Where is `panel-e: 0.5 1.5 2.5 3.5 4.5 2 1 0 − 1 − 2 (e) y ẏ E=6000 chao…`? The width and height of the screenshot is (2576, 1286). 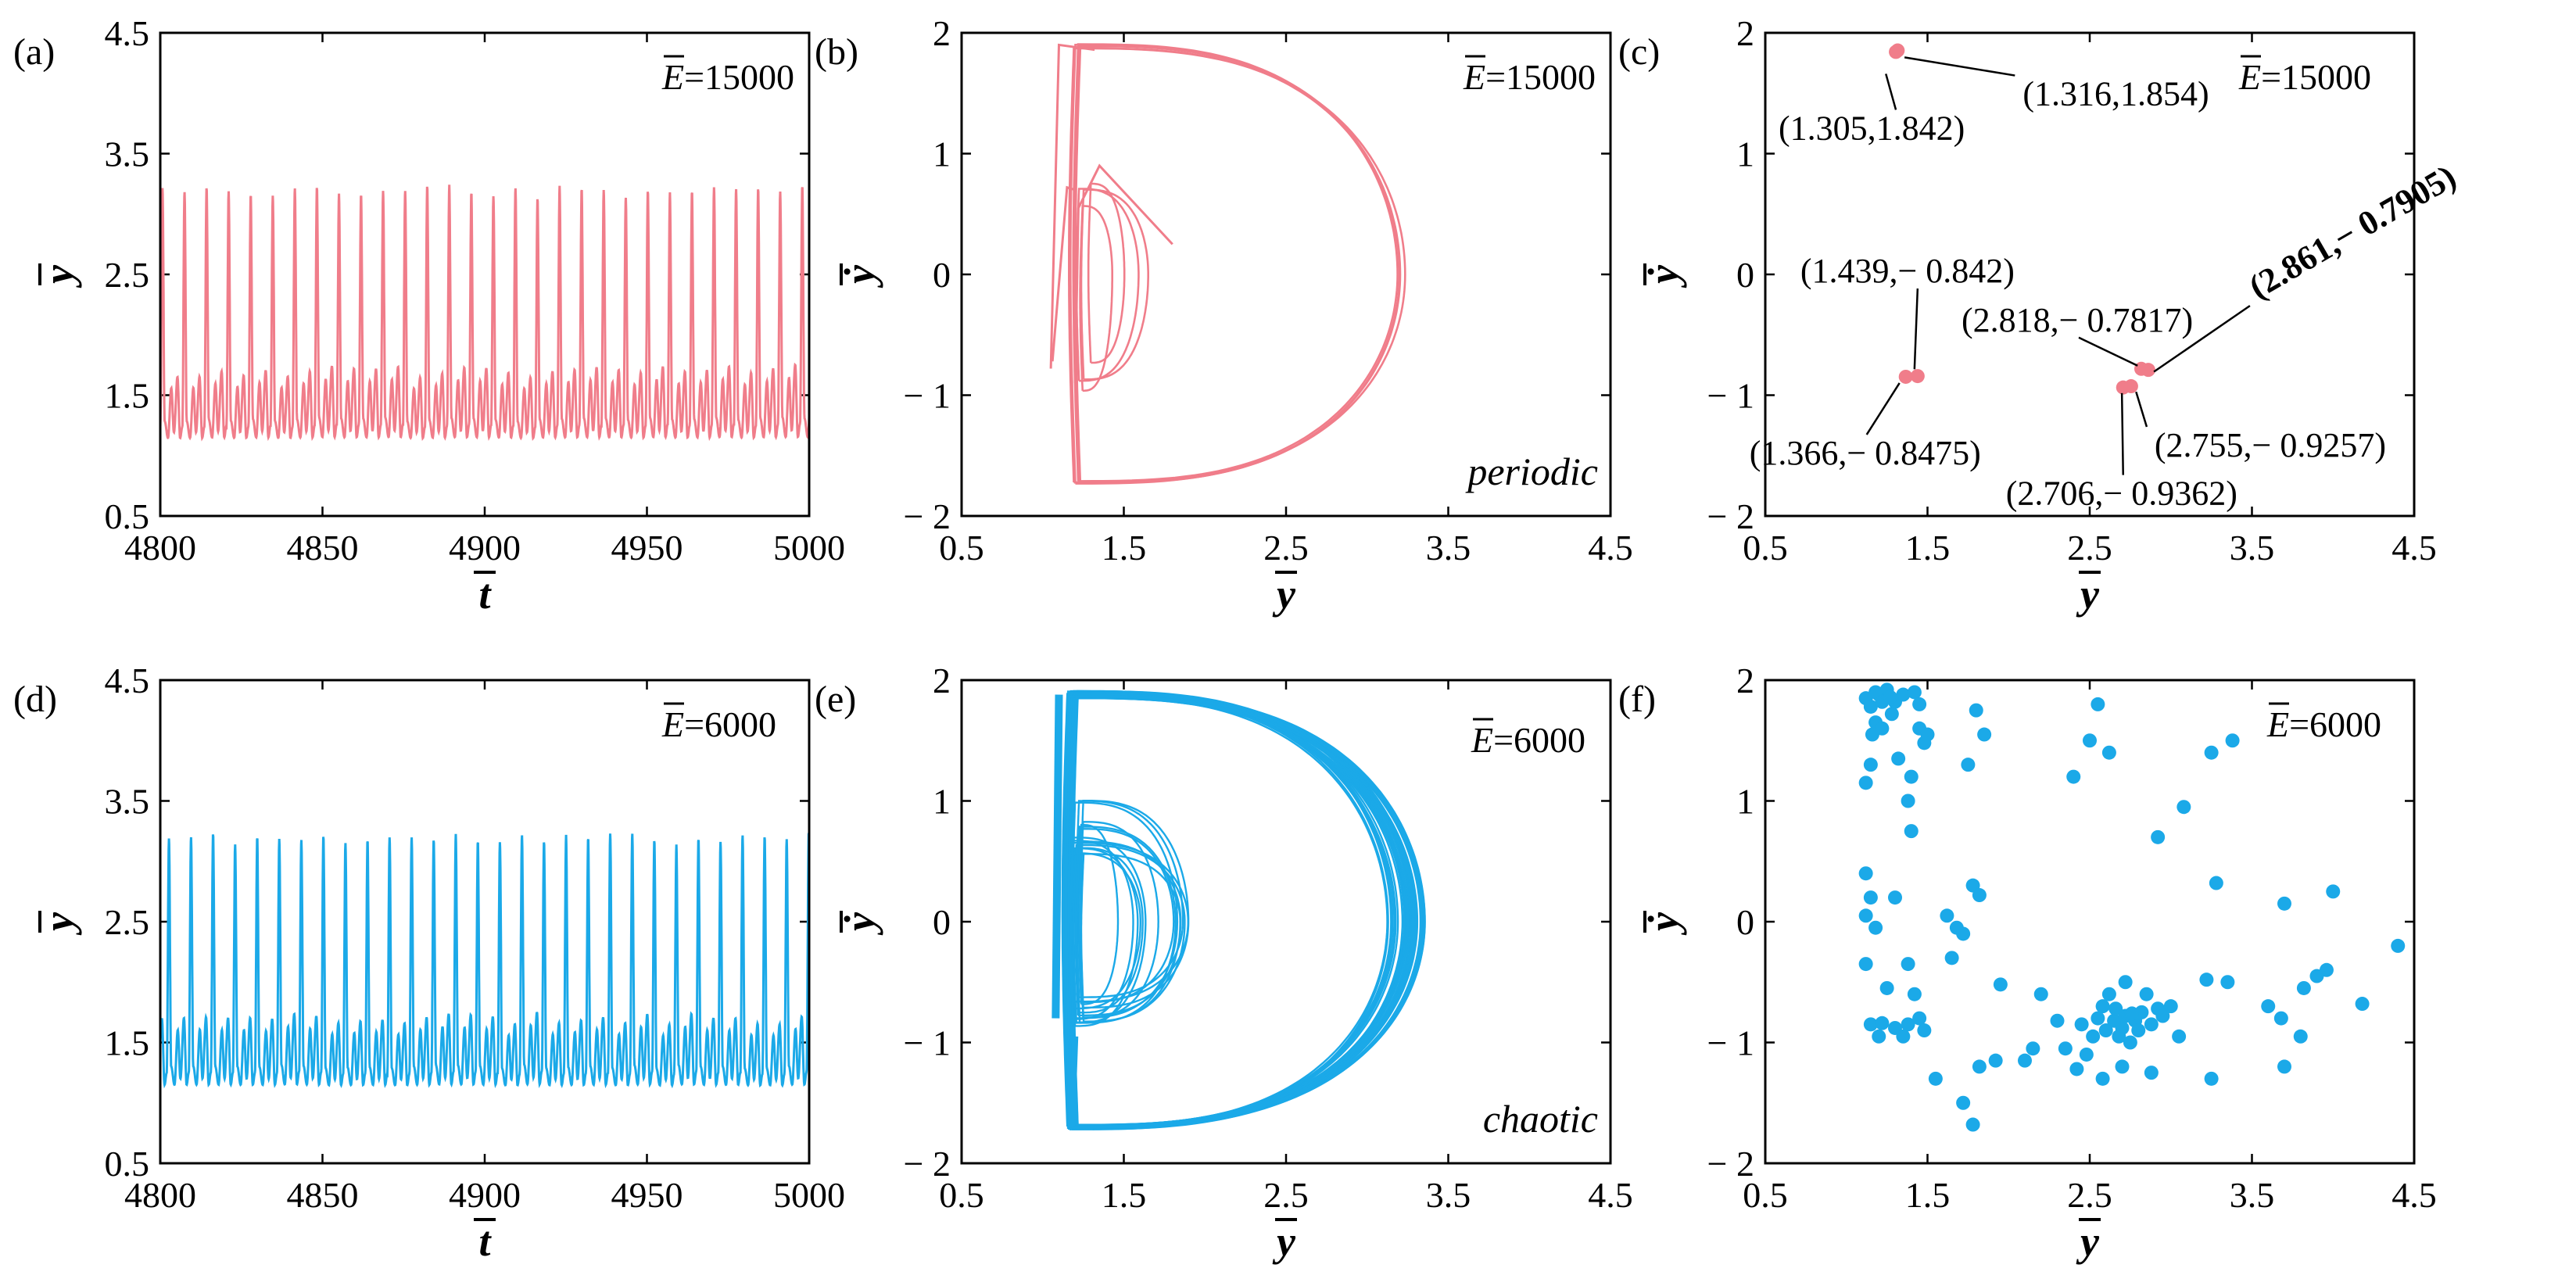 panel-e: 0.5 1.5 2.5 3.5 4.5 2 1 0 − 1 − 2 (e) y ẏ E=6000 chao… is located at coordinates (1224, 963).